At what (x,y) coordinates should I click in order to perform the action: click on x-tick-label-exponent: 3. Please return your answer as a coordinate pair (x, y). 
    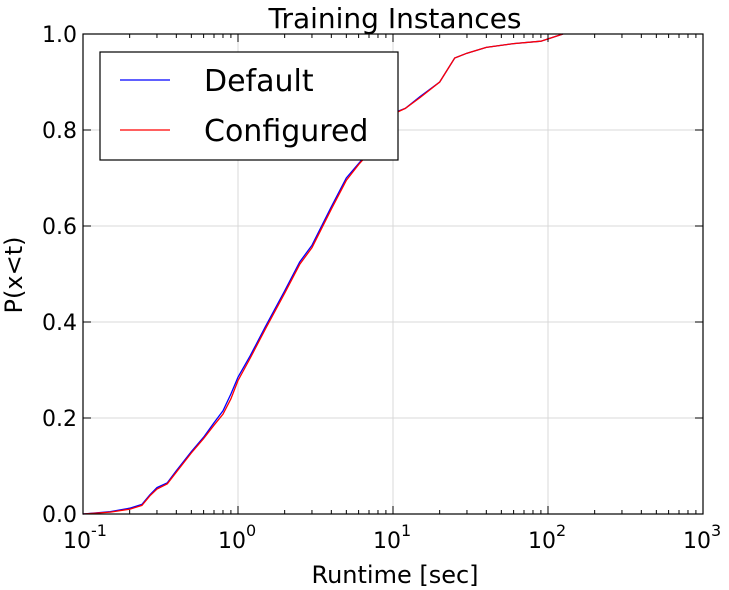
    Looking at the image, I should click on (716, 530).